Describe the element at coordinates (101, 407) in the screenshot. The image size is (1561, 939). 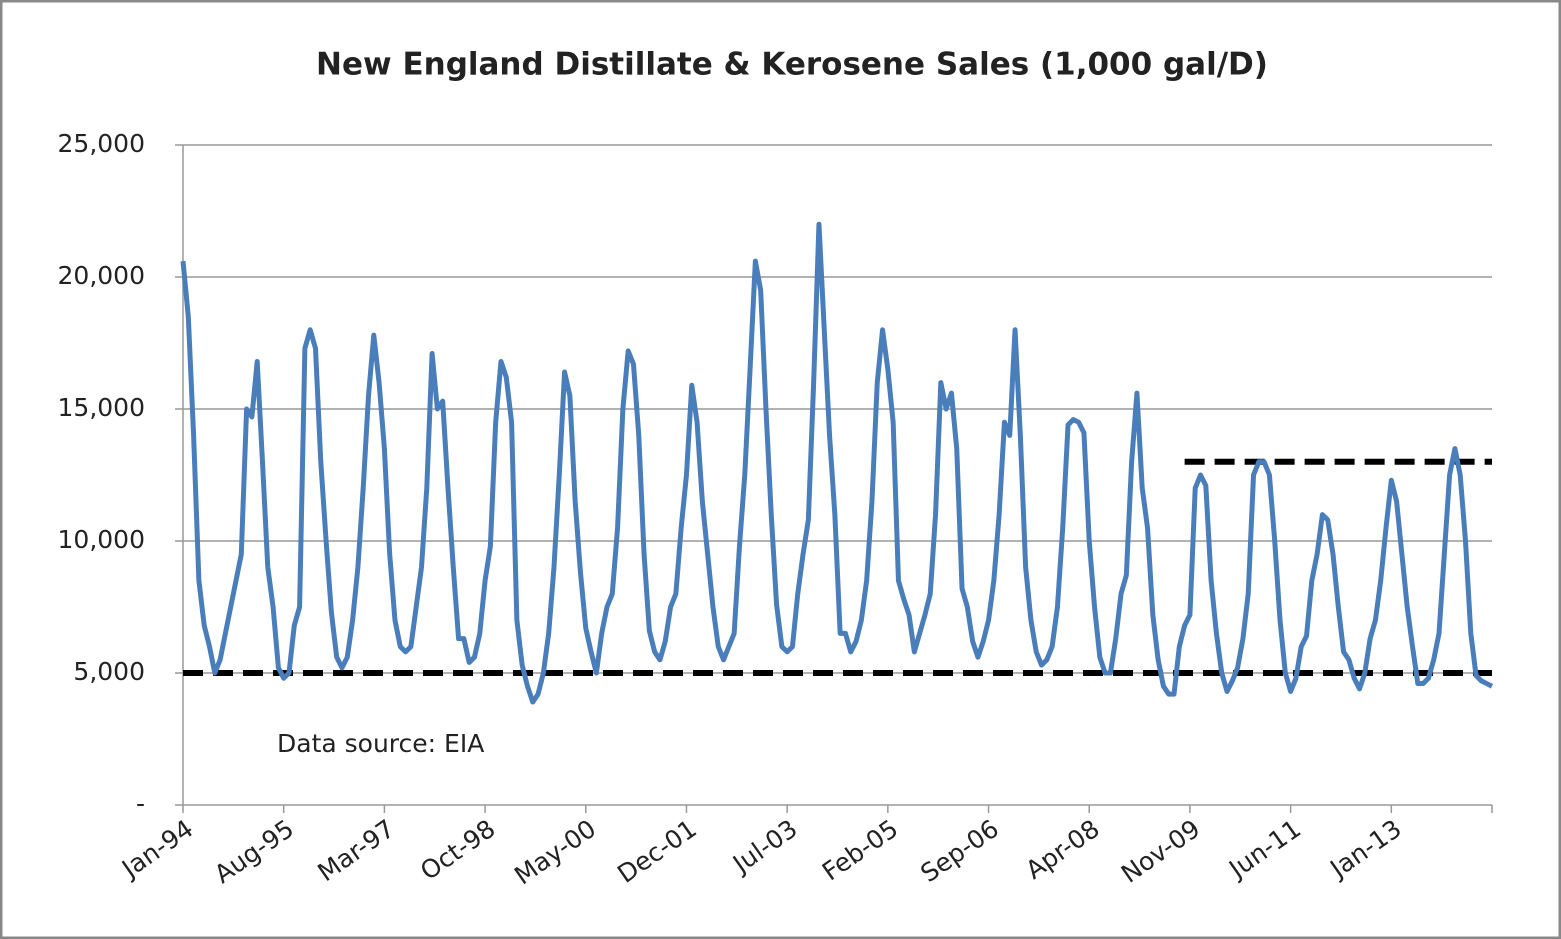
I see `y-tick-label: 15,000` at that location.